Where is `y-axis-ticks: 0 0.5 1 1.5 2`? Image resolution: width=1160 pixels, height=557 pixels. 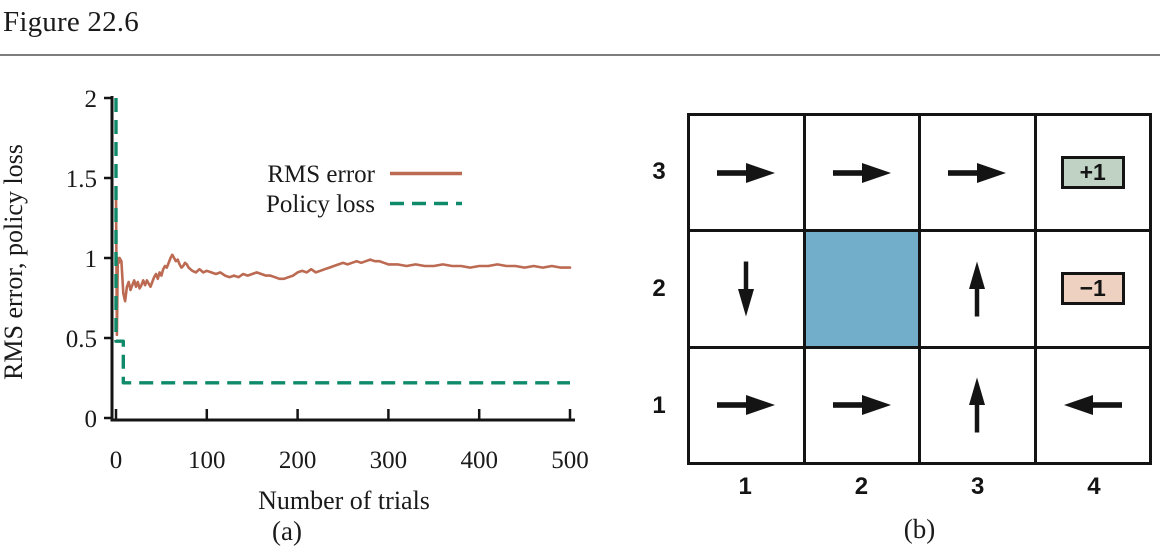 y-axis-ticks: 0 0.5 1 1.5 2 is located at coordinates (89, 259).